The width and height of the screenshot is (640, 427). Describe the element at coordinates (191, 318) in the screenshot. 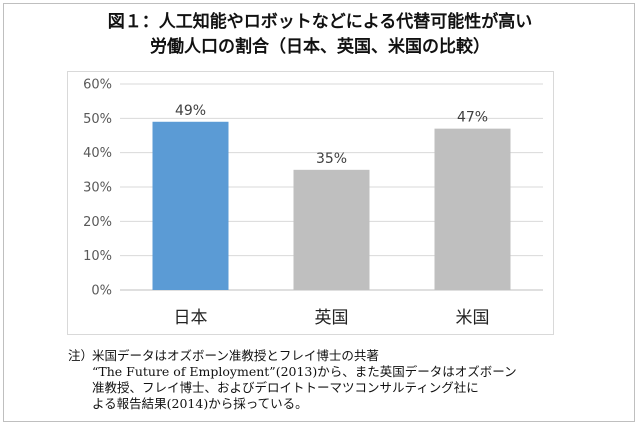

I see `x-tick-label: 日本` at that location.